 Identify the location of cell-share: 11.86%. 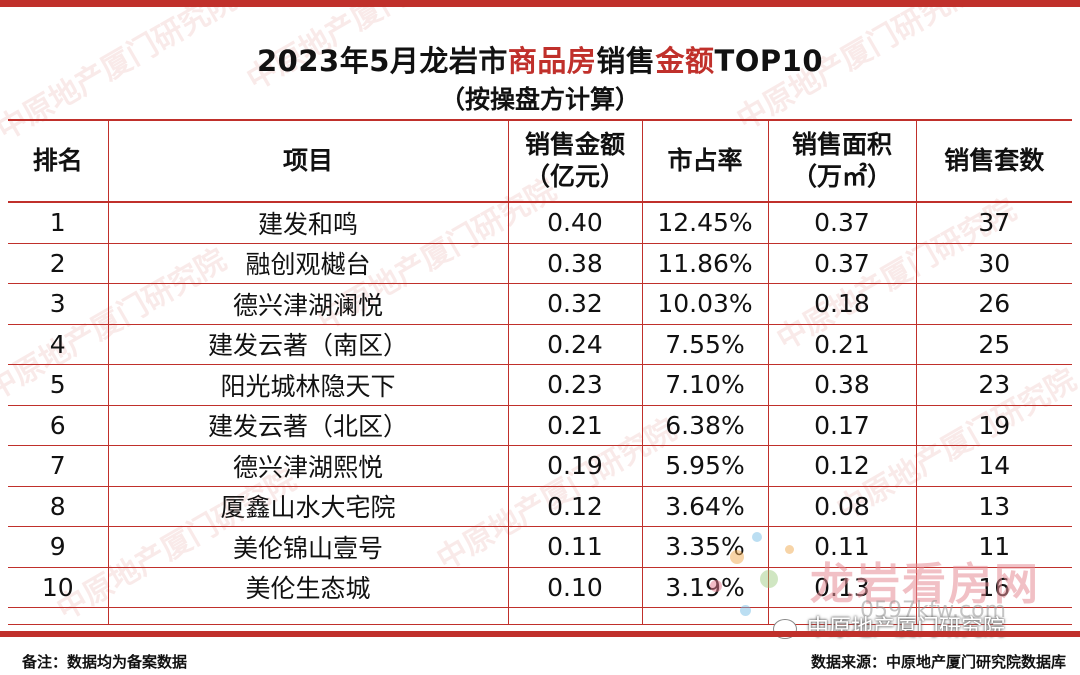
(705, 263).